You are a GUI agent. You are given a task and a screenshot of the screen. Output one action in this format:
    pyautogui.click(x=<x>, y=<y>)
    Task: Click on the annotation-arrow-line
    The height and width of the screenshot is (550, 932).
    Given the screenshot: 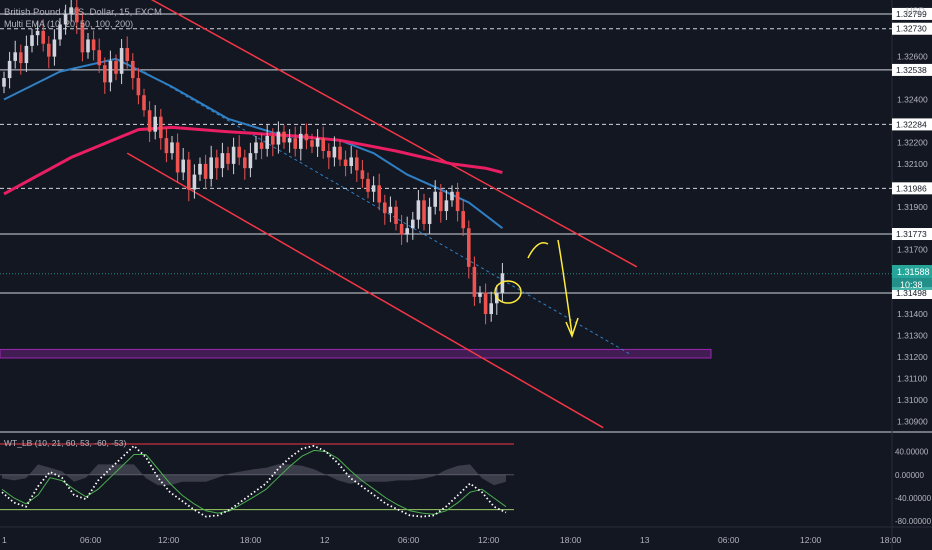 What is the action you would take?
    pyautogui.click(x=565, y=287)
    